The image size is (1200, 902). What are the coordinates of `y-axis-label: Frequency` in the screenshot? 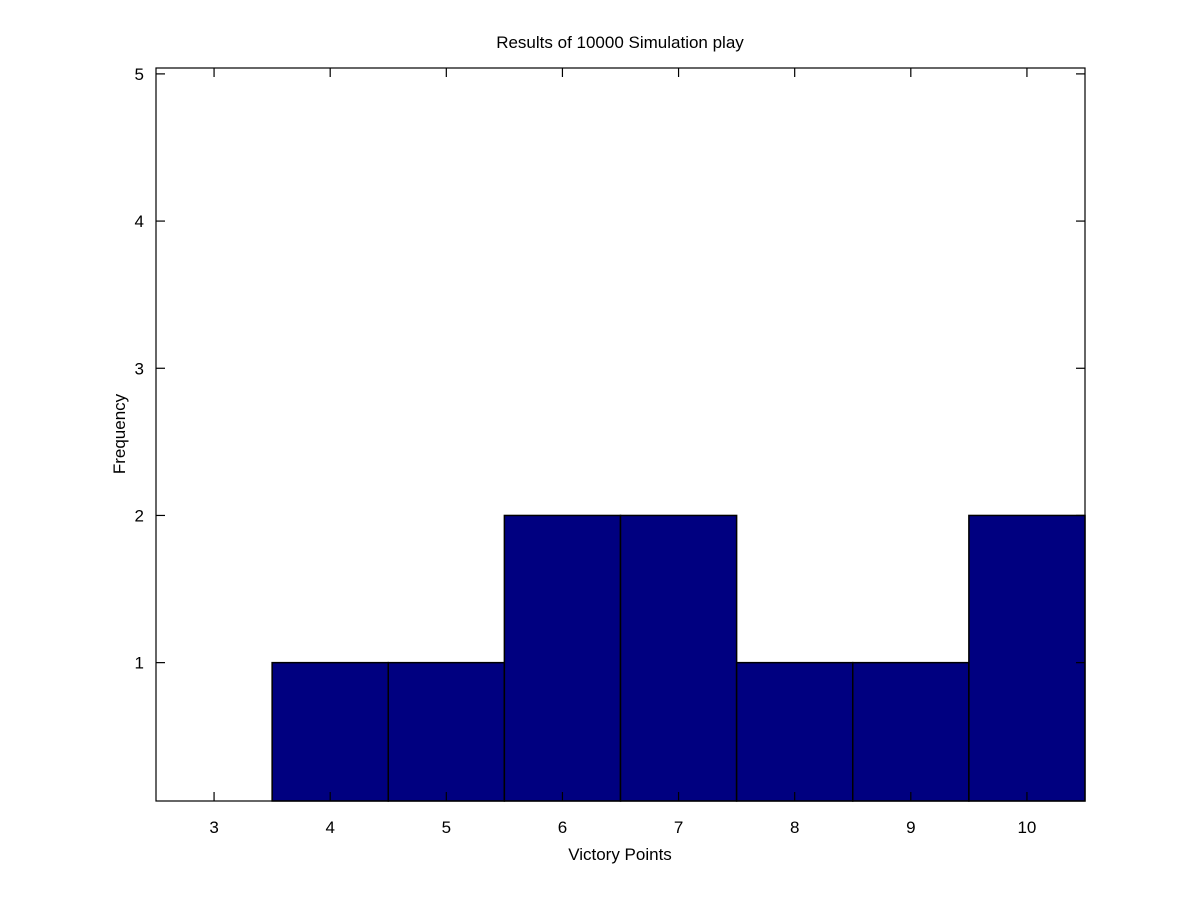 It's located at (119, 433).